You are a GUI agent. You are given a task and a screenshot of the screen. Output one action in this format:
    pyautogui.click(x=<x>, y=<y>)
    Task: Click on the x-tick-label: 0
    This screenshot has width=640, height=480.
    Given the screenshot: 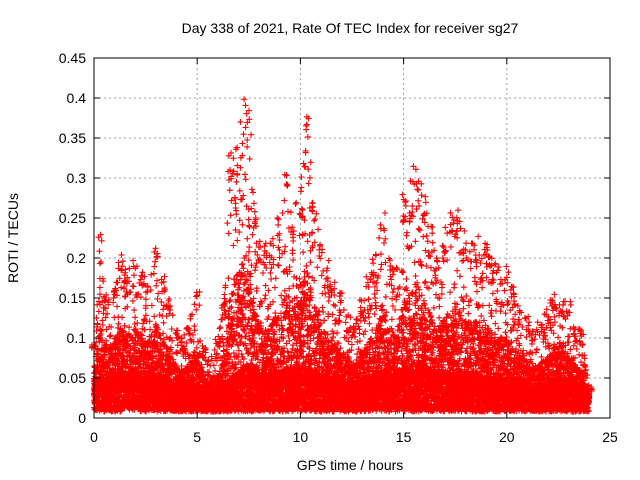 What is the action you would take?
    pyautogui.click(x=94, y=437)
    